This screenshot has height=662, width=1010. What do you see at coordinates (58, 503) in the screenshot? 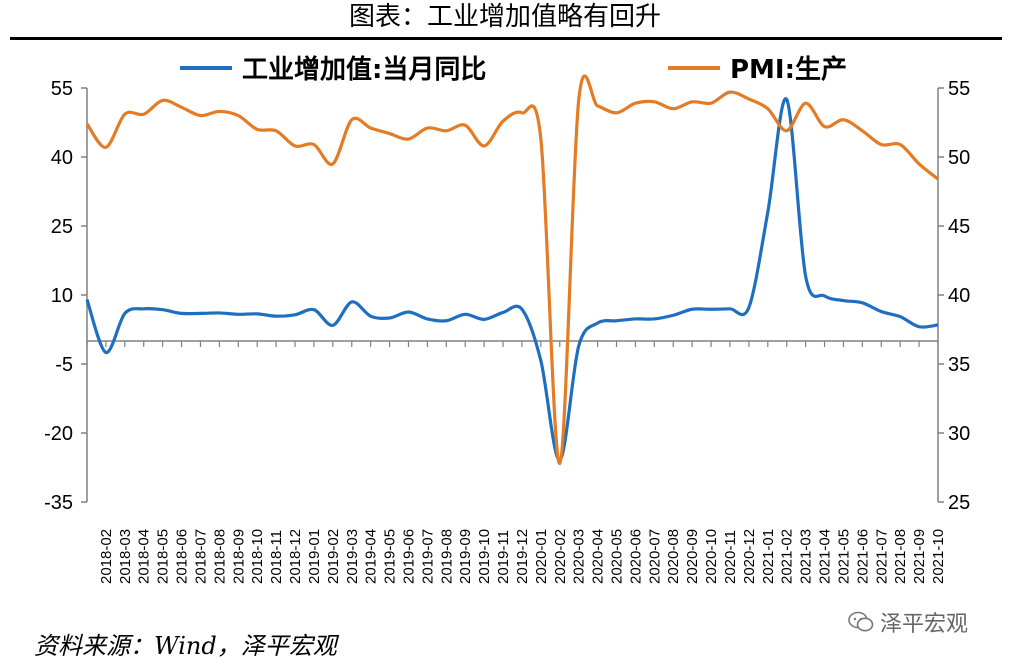
I see `left-tick-label: -35` at bounding box center [58, 503].